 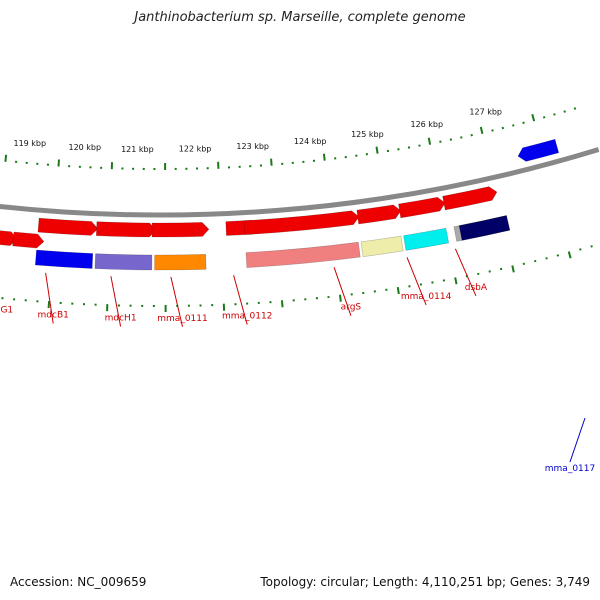 What do you see at coordinates (367, 134) in the screenshot?
I see `kbp-label: 125 kbp` at bounding box center [367, 134].